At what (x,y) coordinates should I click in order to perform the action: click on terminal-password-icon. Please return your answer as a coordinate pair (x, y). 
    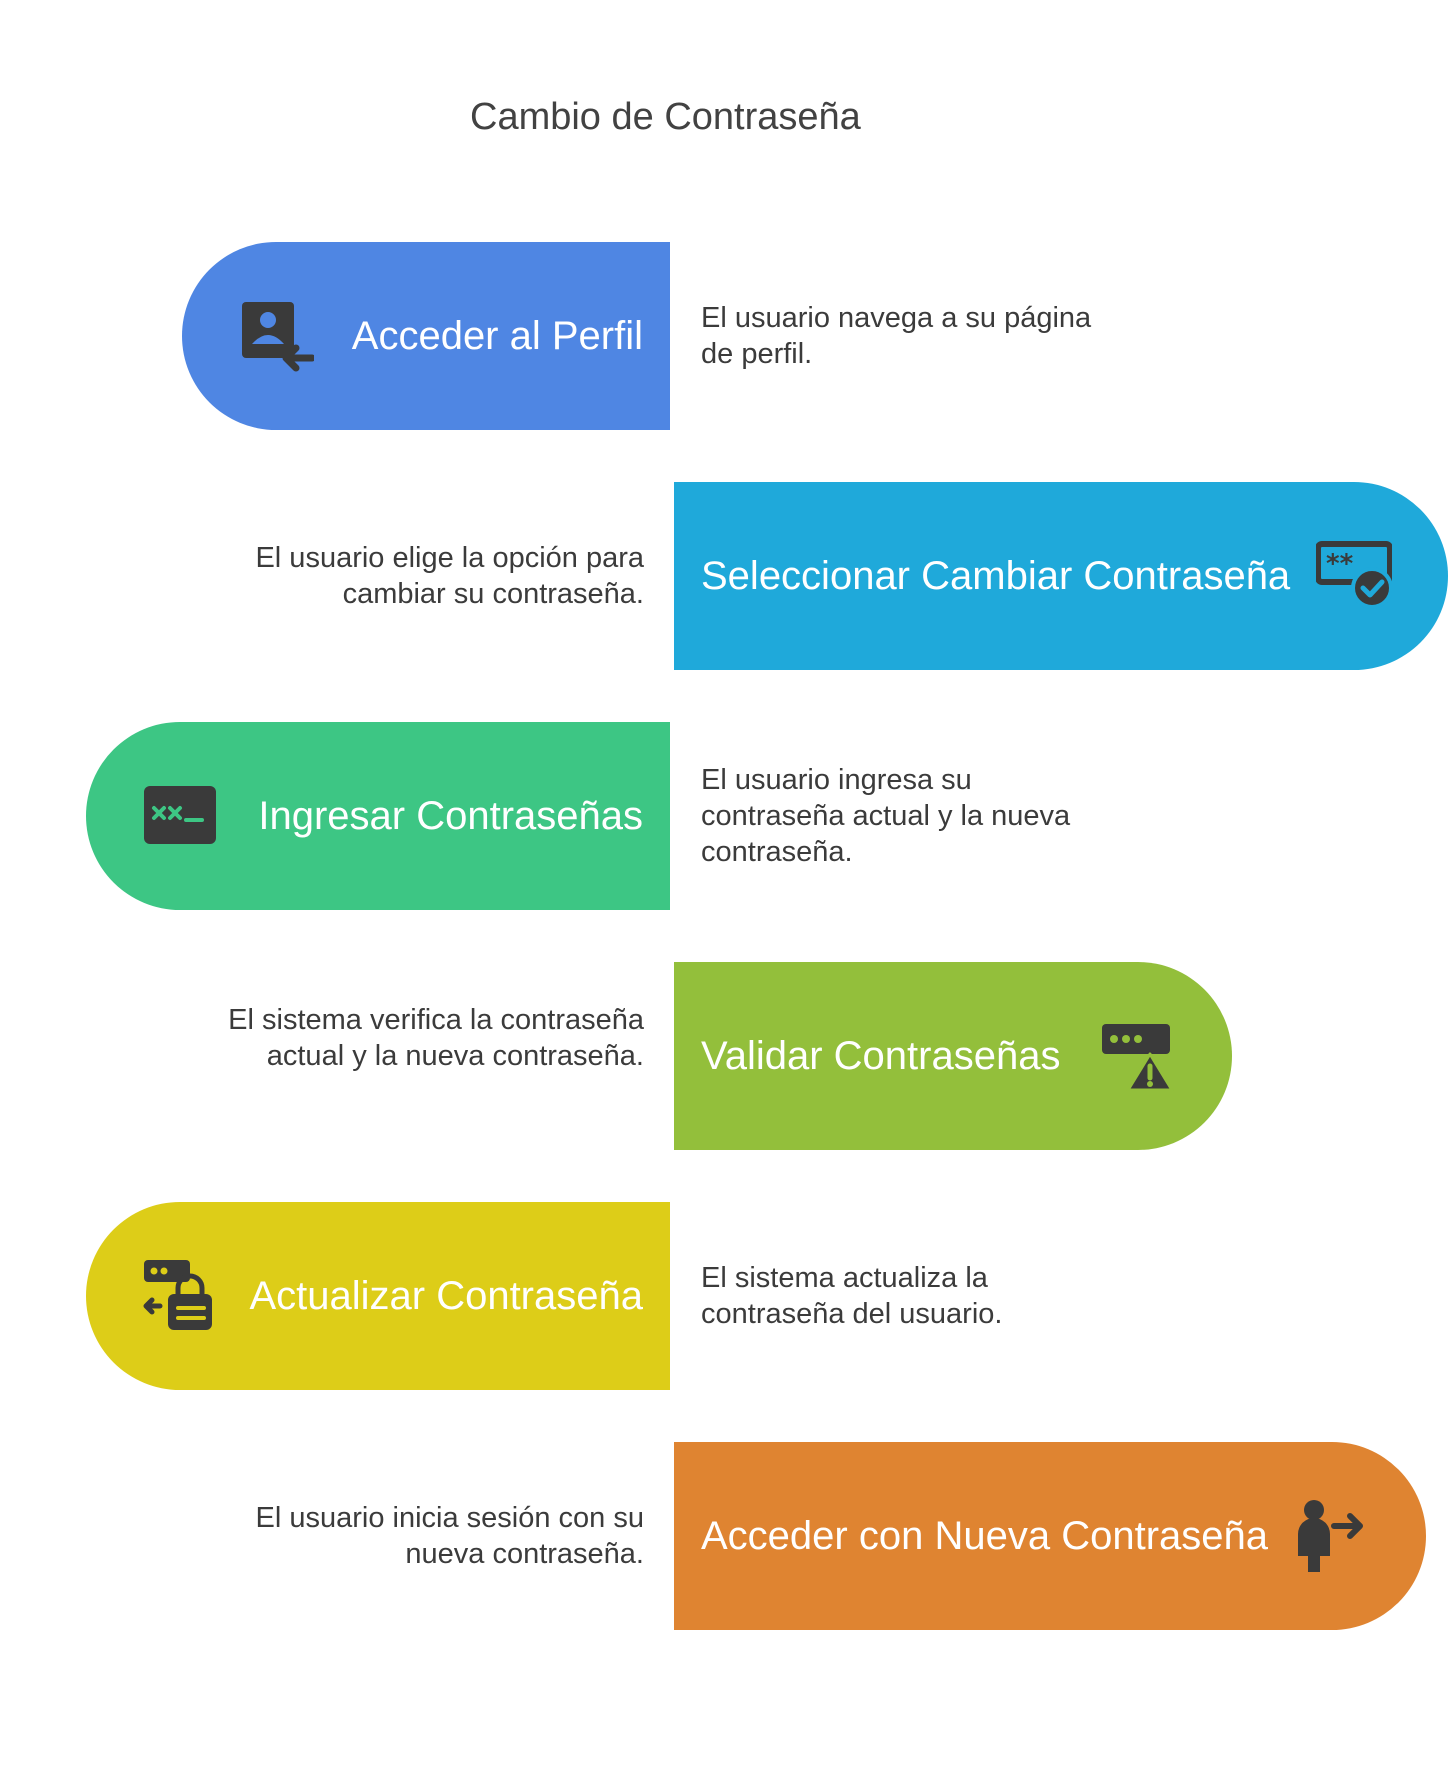
    Looking at the image, I should click on (180, 815).